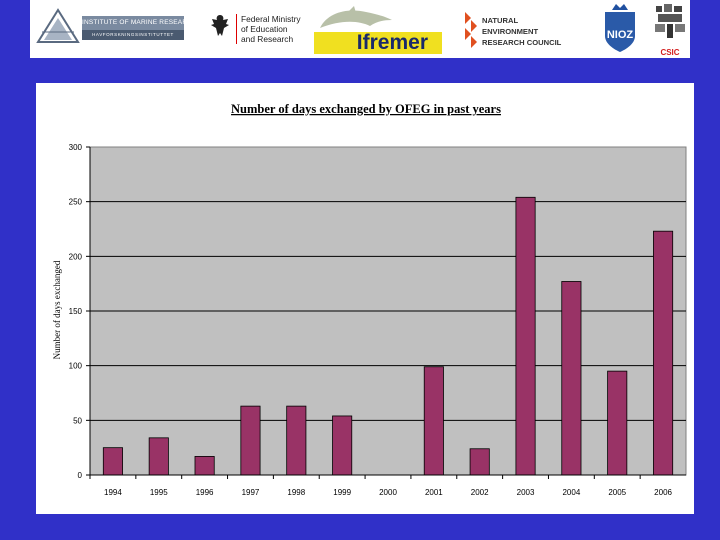 This screenshot has width=720, height=540. What do you see at coordinates (471, 30) in the screenshot?
I see `nerc-emblem-icon` at bounding box center [471, 30].